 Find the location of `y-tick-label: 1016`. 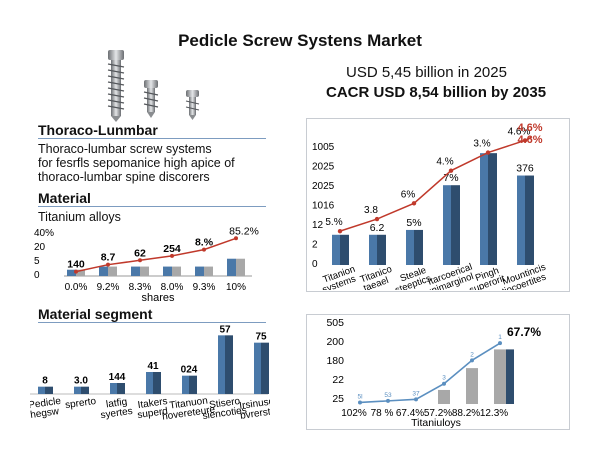

y-tick-label: 1016 is located at coordinates (323, 206).